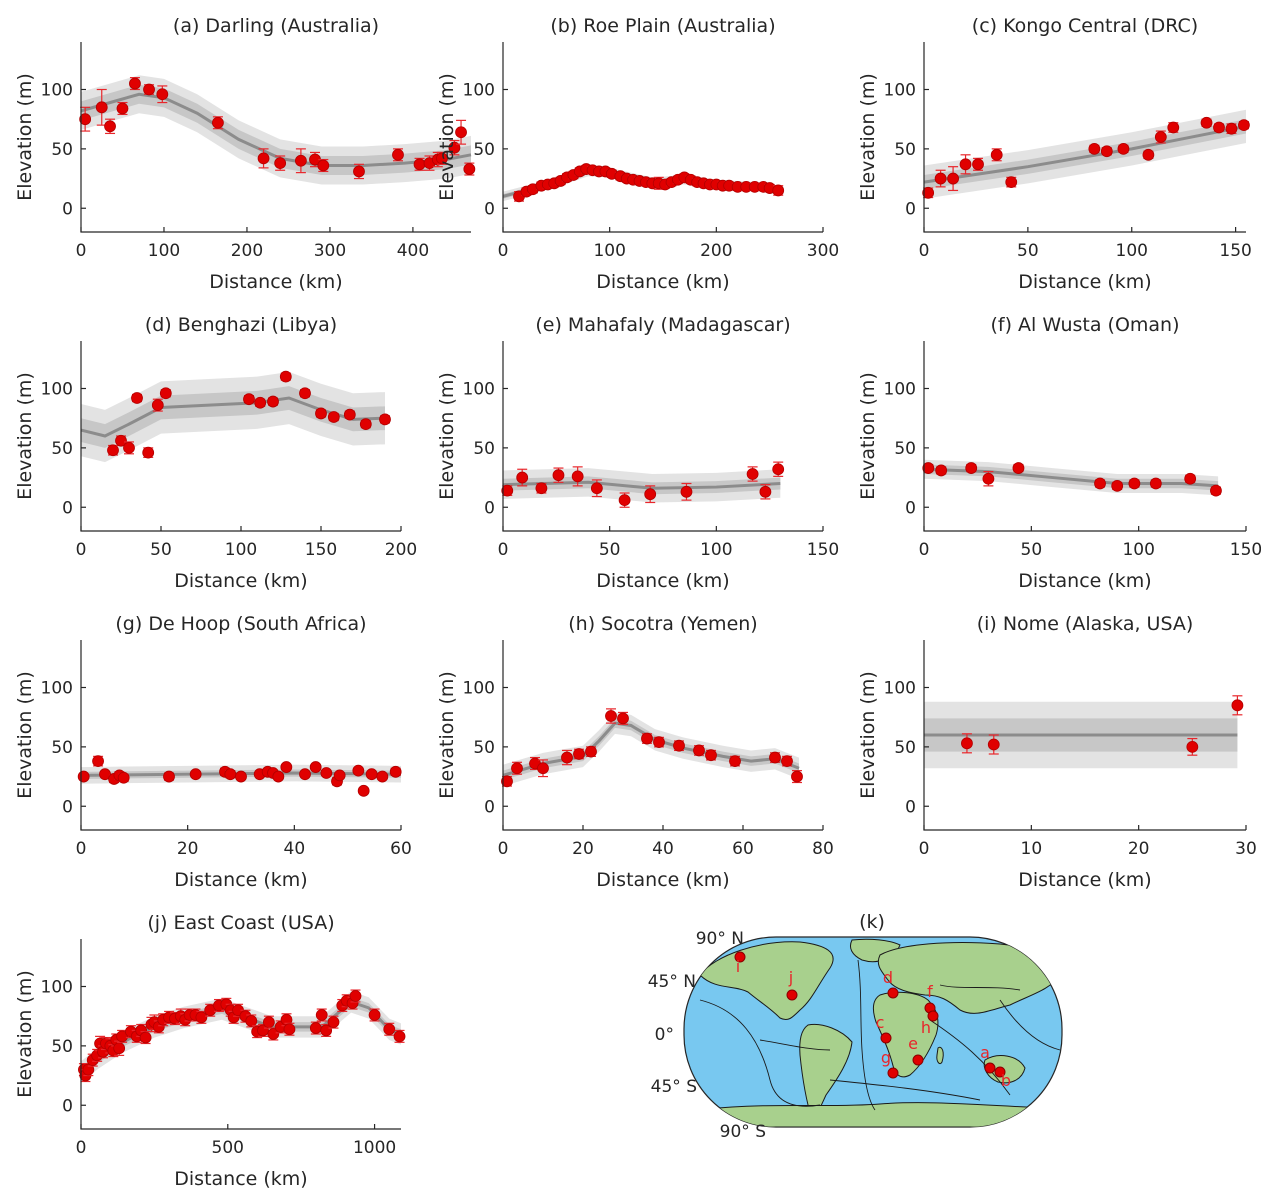  Describe the element at coordinates (401, 849) in the screenshot. I see `x-tick-label: 60` at that location.